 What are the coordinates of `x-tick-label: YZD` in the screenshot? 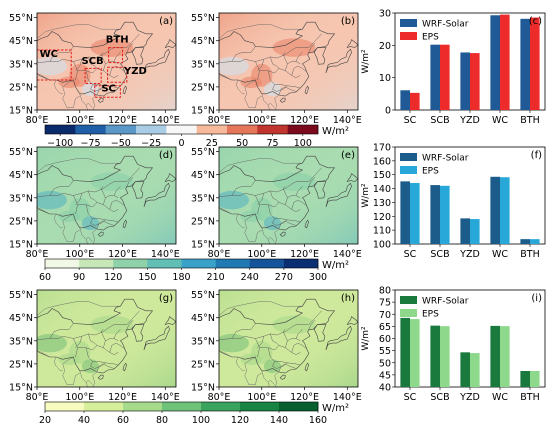 It's located at (469, 397).